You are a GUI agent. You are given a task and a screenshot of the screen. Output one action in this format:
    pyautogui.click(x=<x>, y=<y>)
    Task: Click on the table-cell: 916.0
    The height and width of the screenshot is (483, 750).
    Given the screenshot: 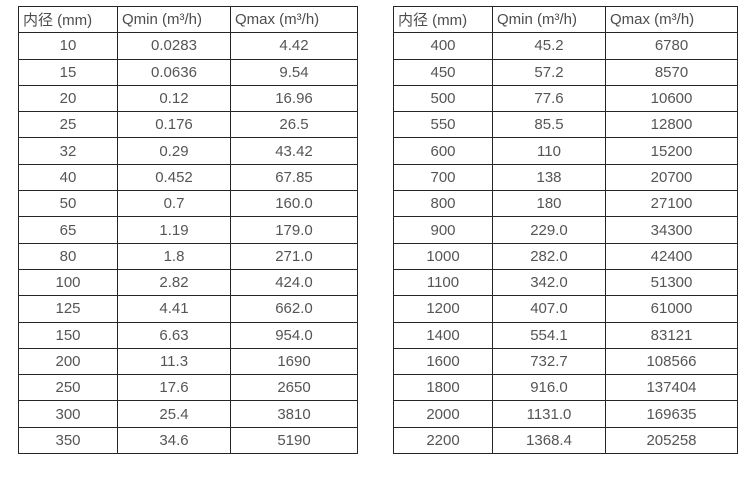 What is the action you would take?
    pyautogui.click(x=549, y=388)
    